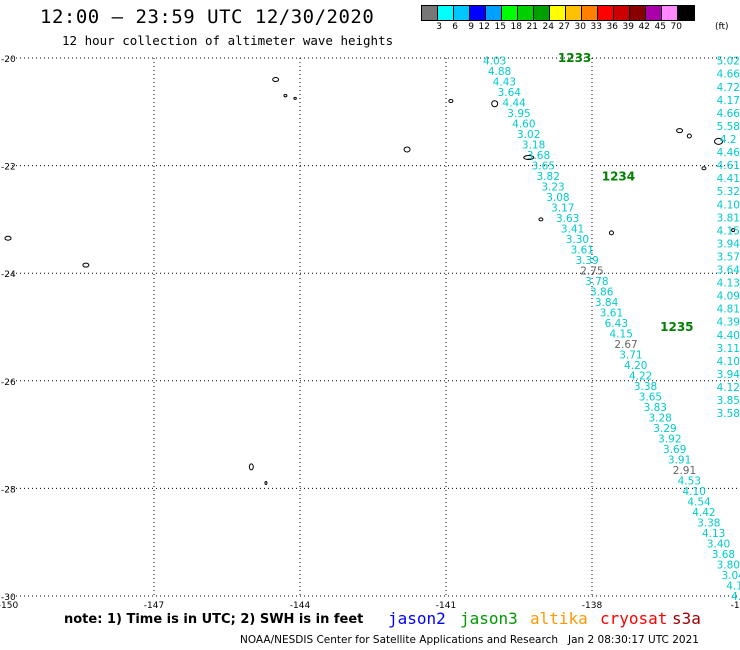 Image resolution: width=740 pixels, height=650 pixels. I want to click on scale-label: 18, so click(516, 27).